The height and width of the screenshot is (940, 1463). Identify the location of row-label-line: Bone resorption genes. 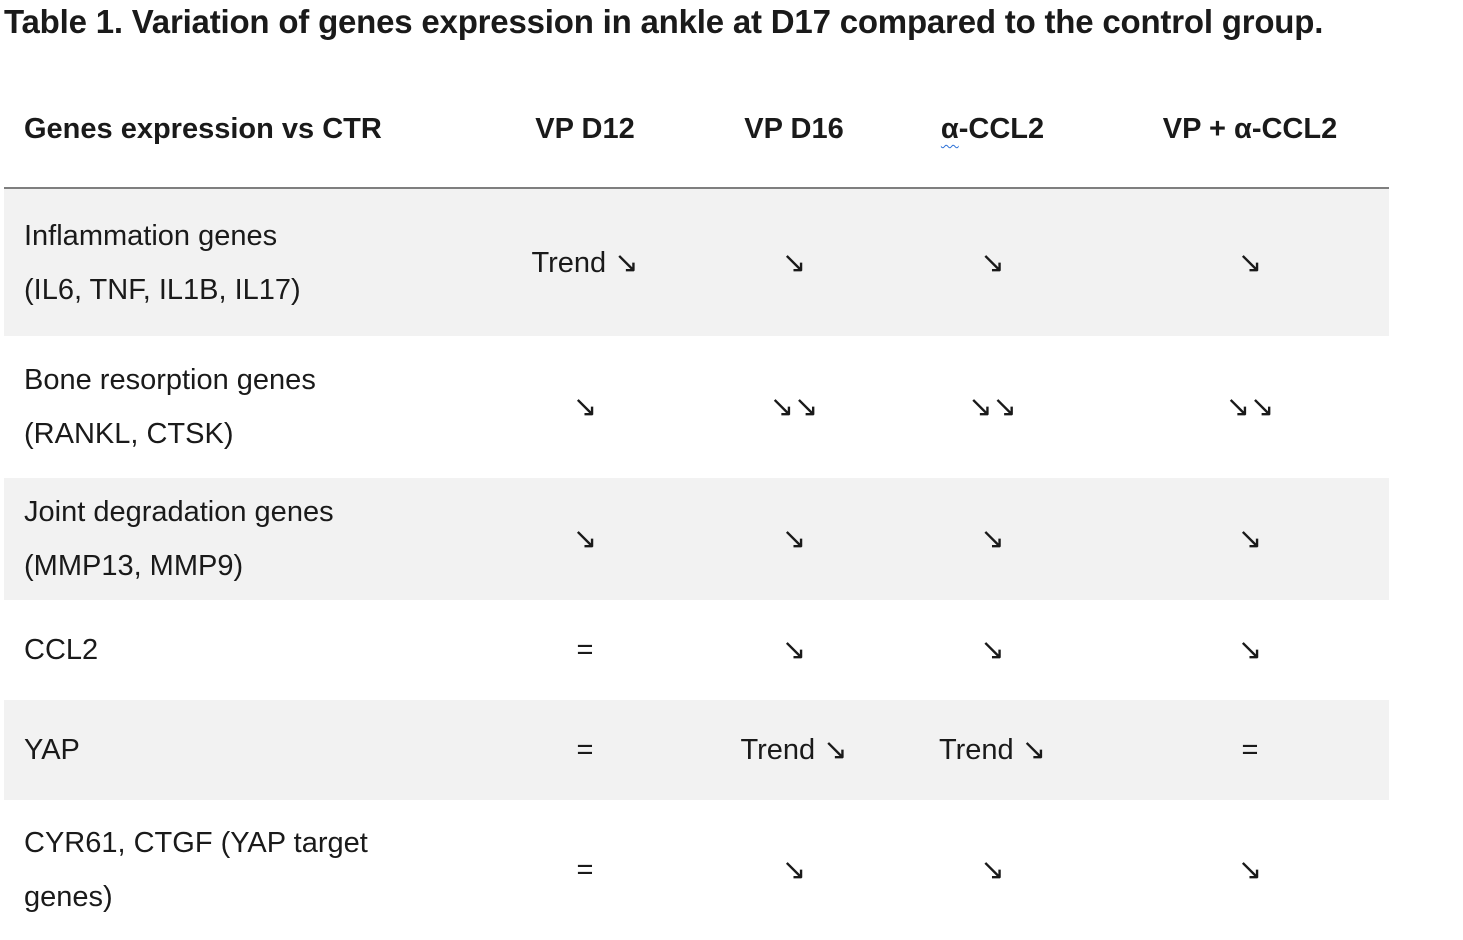
(170, 380).